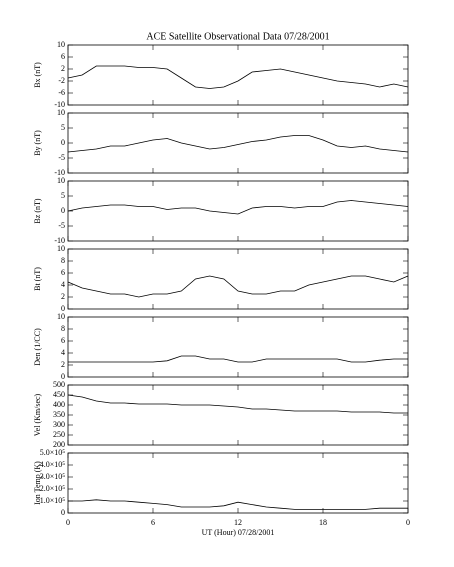 The image size is (454, 567). Describe the element at coordinates (37, 143) in the screenshot. I see `y-axis-label: By (nT)` at that location.